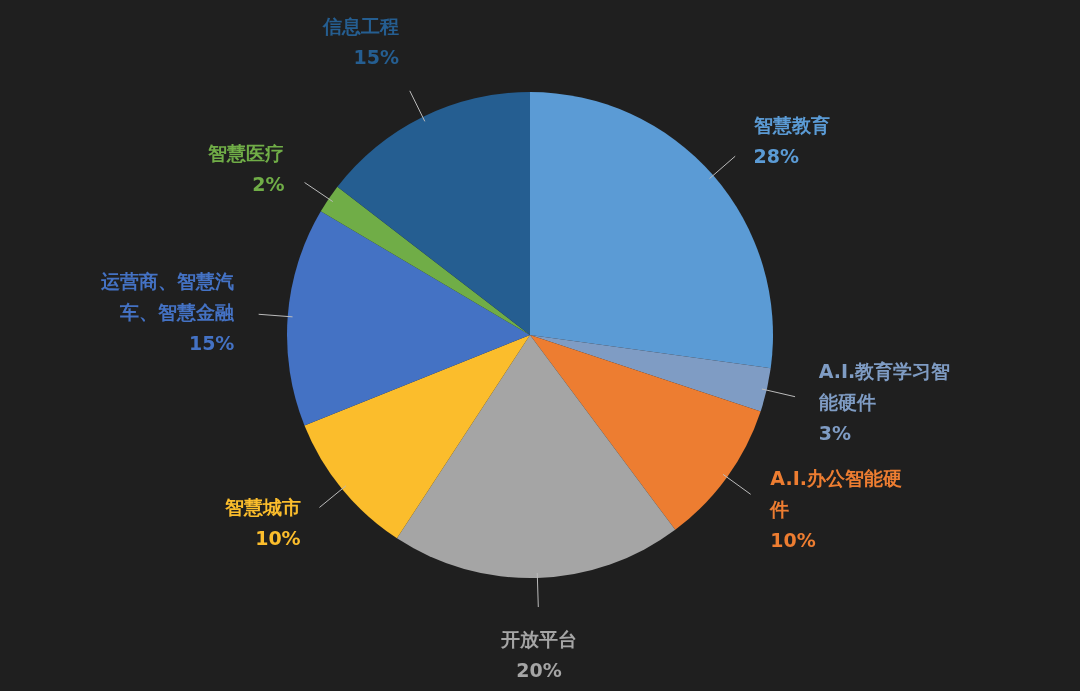 The image size is (1080, 691). Describe the element at coordinates (834, 433) in the screenshot. I see `data-label: 3%` at that location.